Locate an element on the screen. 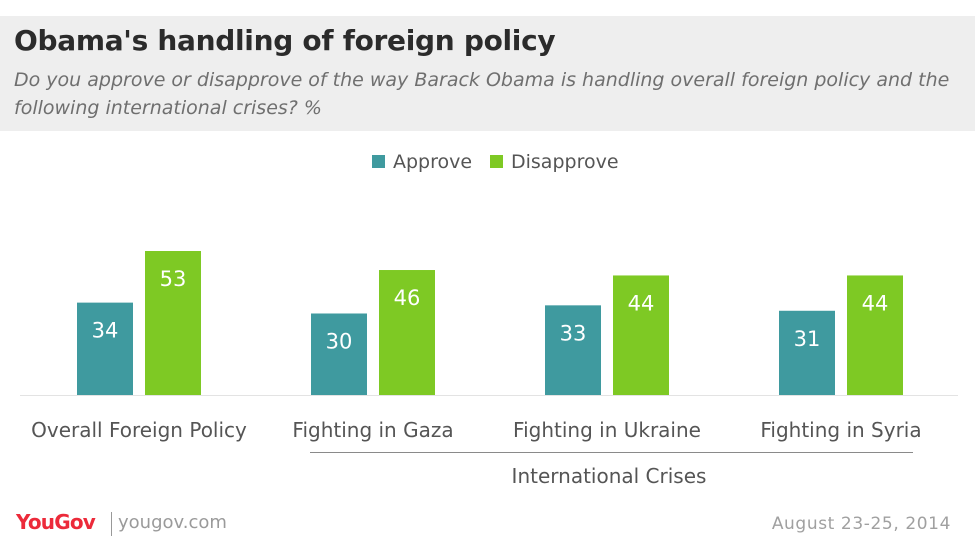 The height and width of the screenshot is (548, 975). group-label: International Crises is located at coordinates (609, 476).